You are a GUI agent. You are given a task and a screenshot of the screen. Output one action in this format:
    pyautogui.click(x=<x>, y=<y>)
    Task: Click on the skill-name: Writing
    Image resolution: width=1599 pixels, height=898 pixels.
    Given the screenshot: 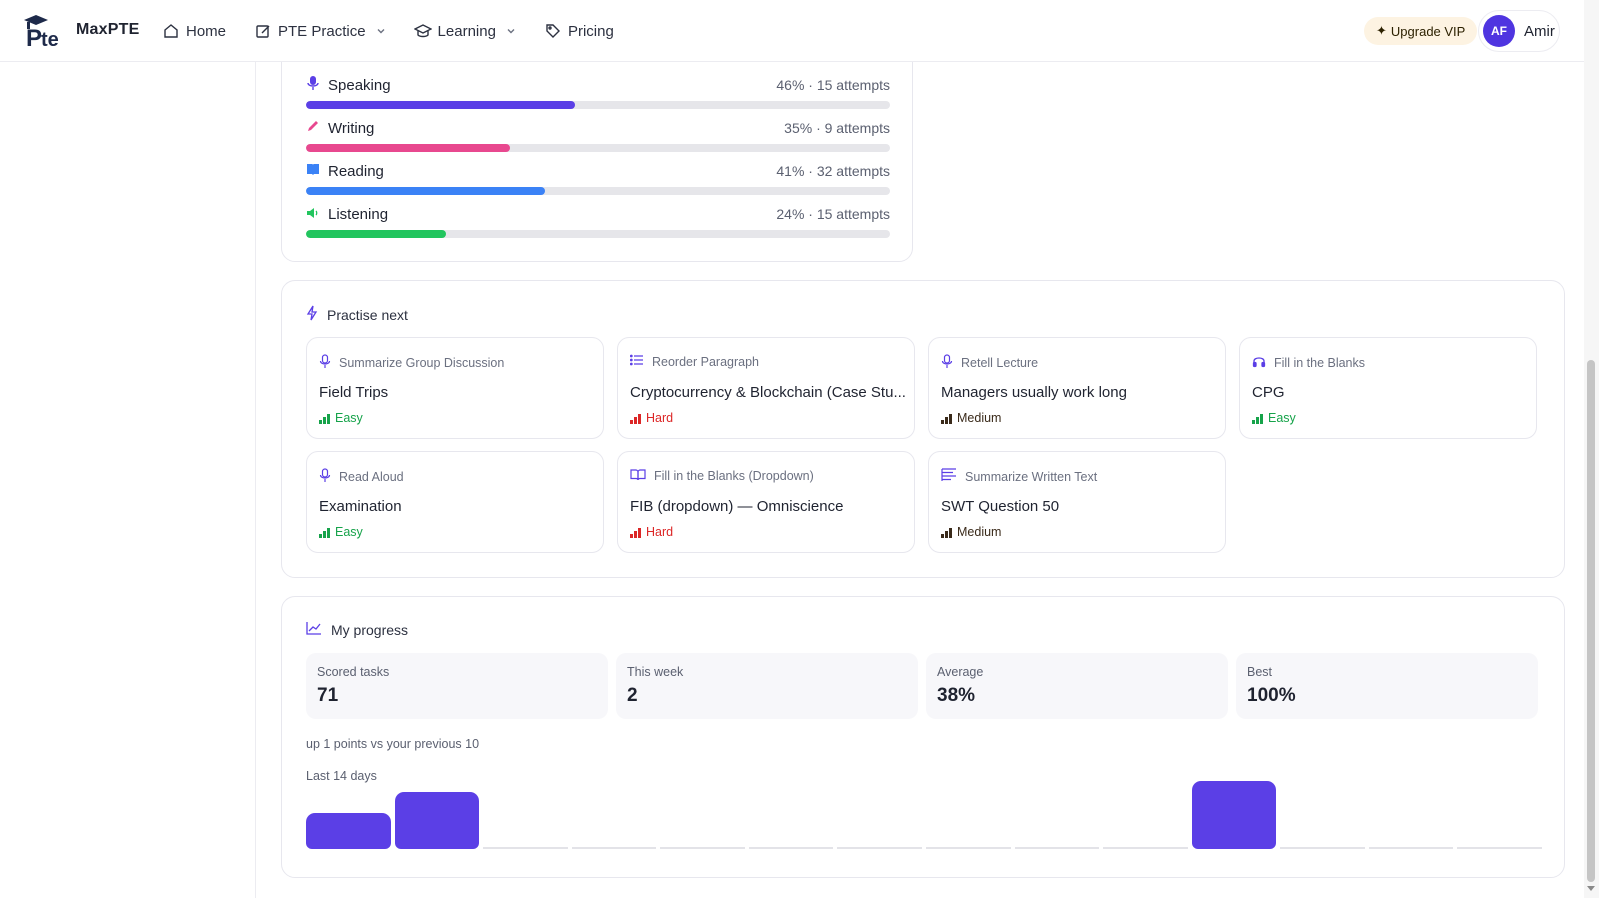 What is the action you would take?
    pyautogui.click(x=351, y=128)
    